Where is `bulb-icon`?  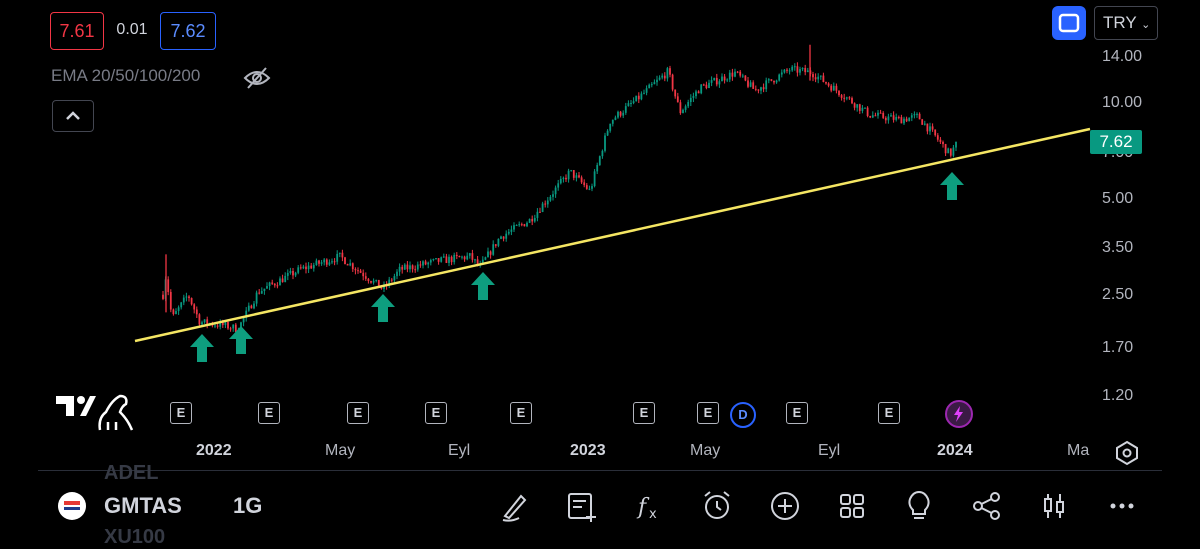 bulb-icon is located at coordinates (919, 506).